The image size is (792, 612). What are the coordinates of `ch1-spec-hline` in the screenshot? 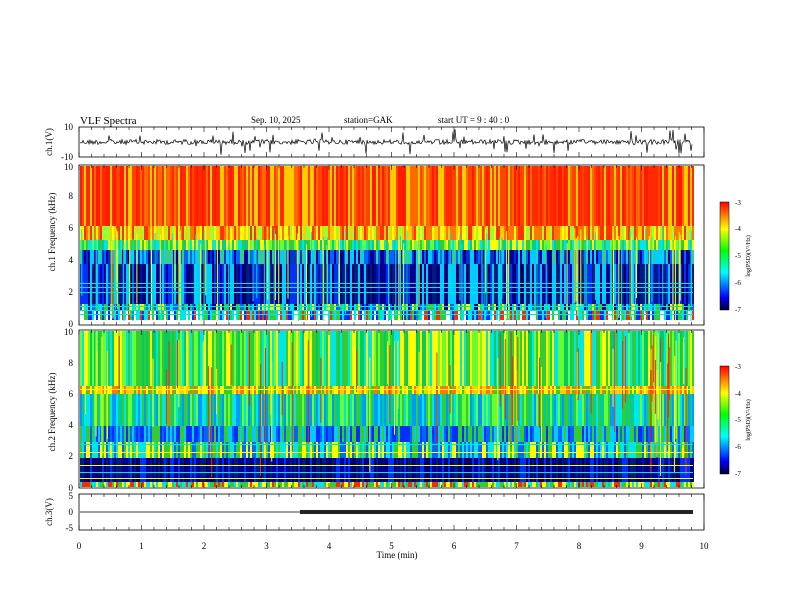 It's located at (386, 283).